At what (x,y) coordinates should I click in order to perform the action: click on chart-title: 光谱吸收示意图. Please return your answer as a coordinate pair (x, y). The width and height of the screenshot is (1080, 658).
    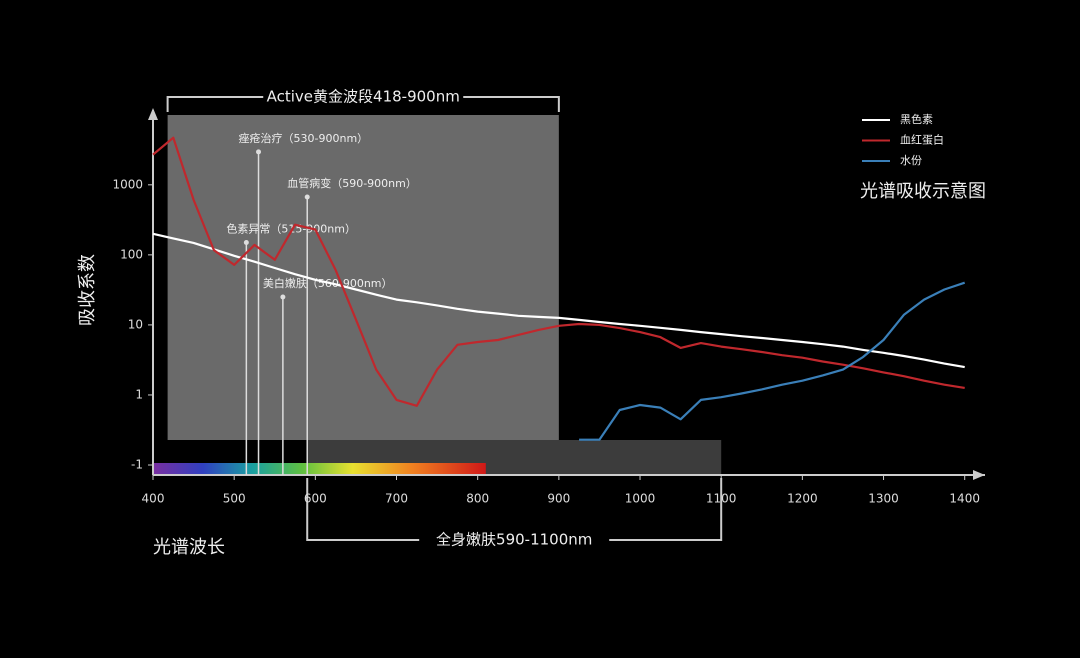
    Looking at the image, I should click on (923, 191).